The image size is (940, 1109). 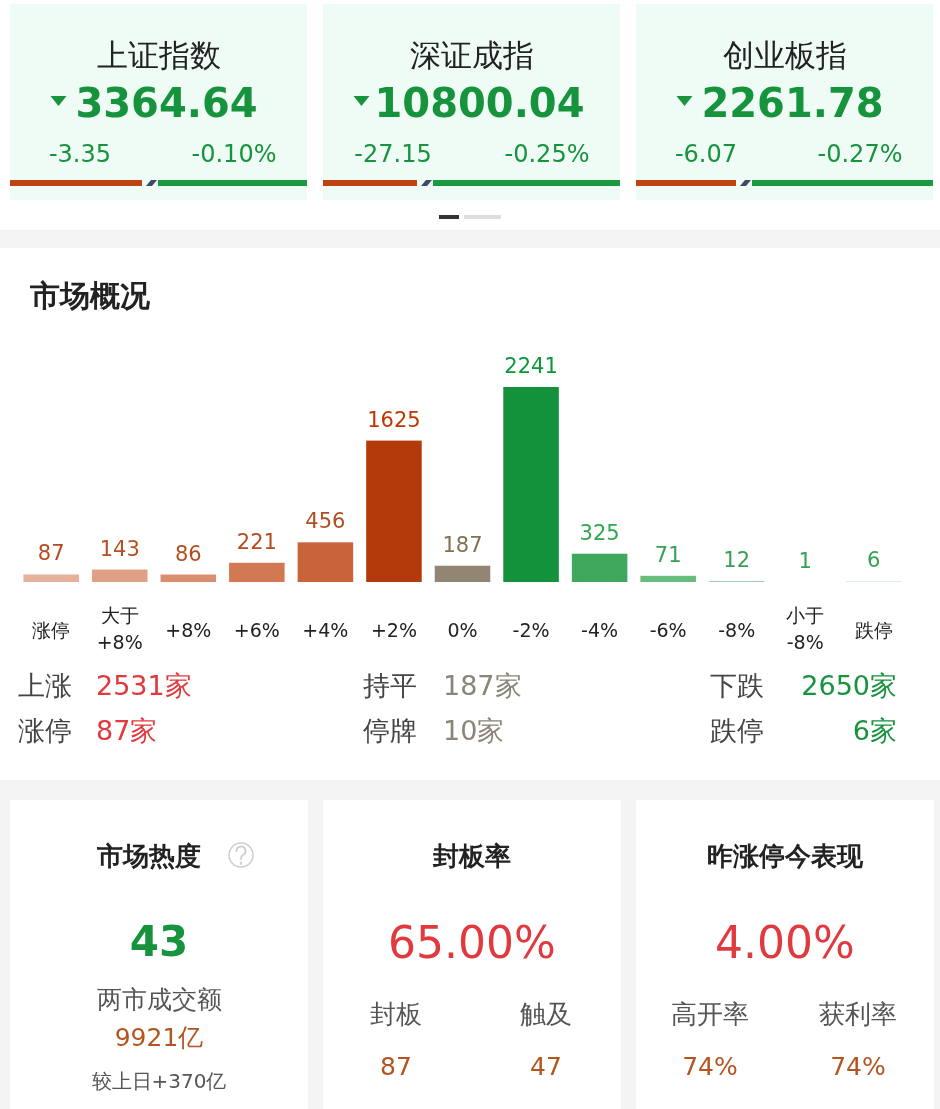 What do you see at coordinates (148, 856) in the screenshot?
I see `text: 市场热度` at bounding box center [148, 856].